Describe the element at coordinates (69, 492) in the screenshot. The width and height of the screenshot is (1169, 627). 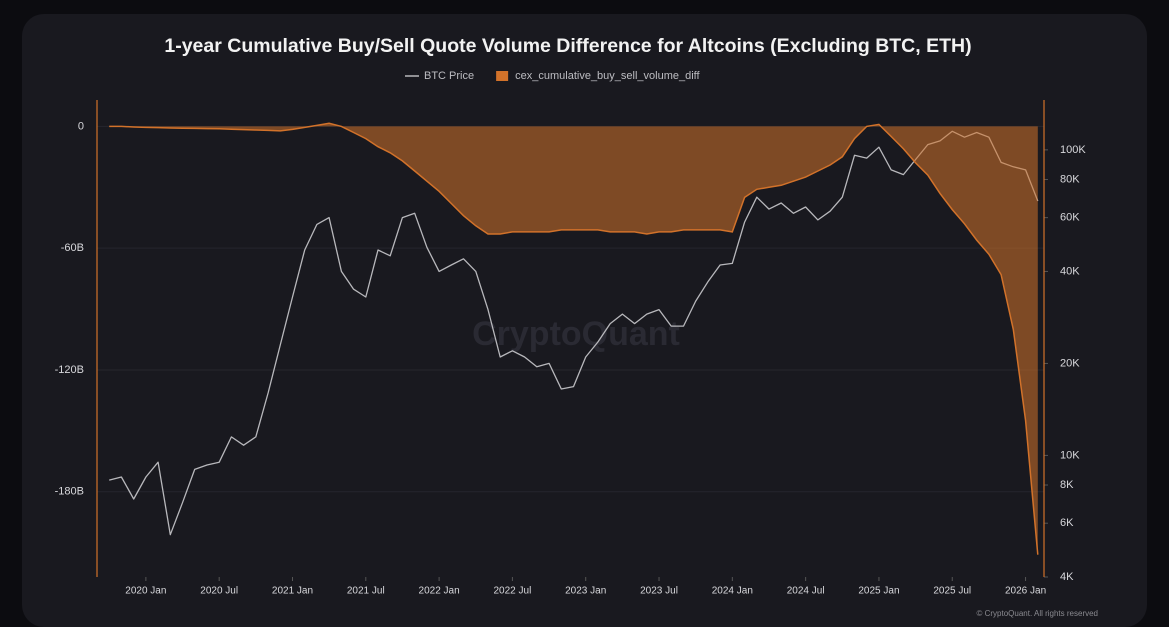
I see `y-tick-label: -180B` at that location.